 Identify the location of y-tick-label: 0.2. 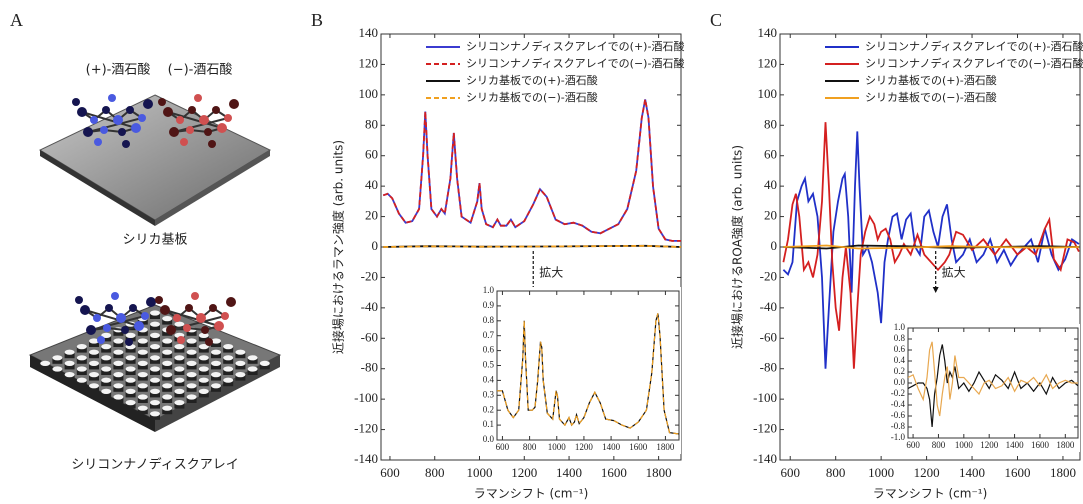
(488, 409).